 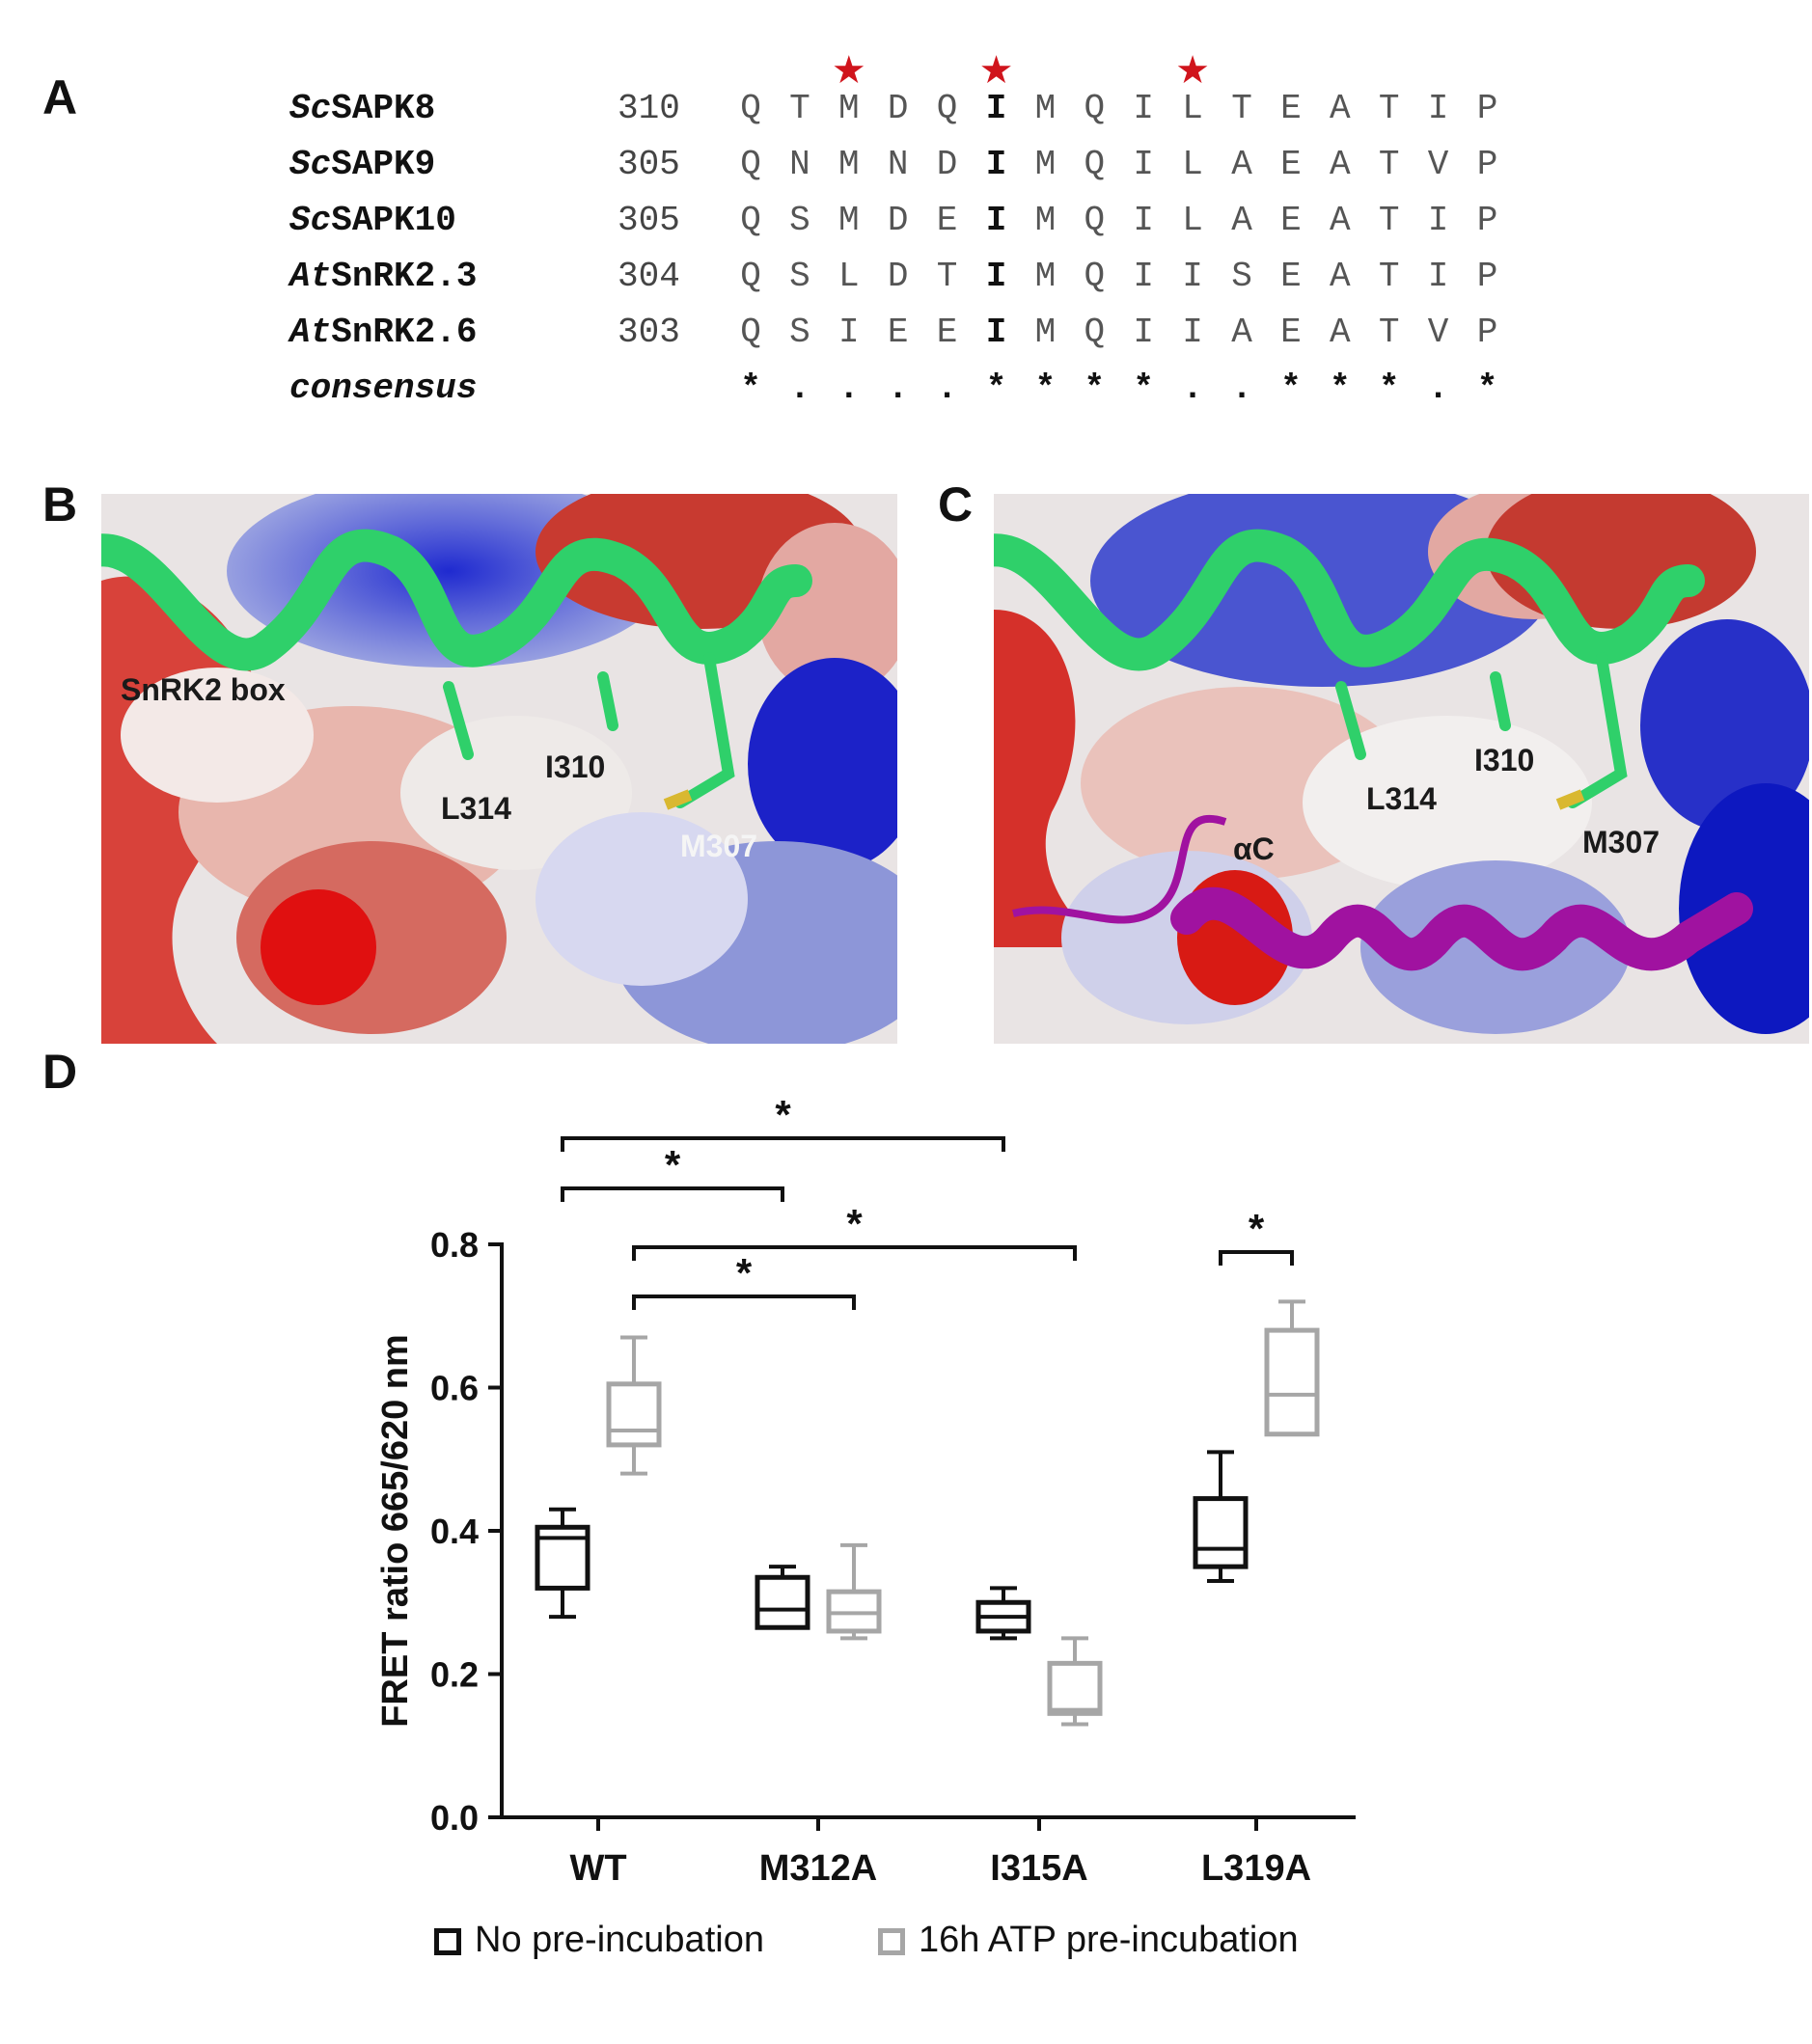 I want to click on alignment-row: ScSAPK10 305 Q S M D E I M Q I L A E A T I P, so click(x=917, y=229).